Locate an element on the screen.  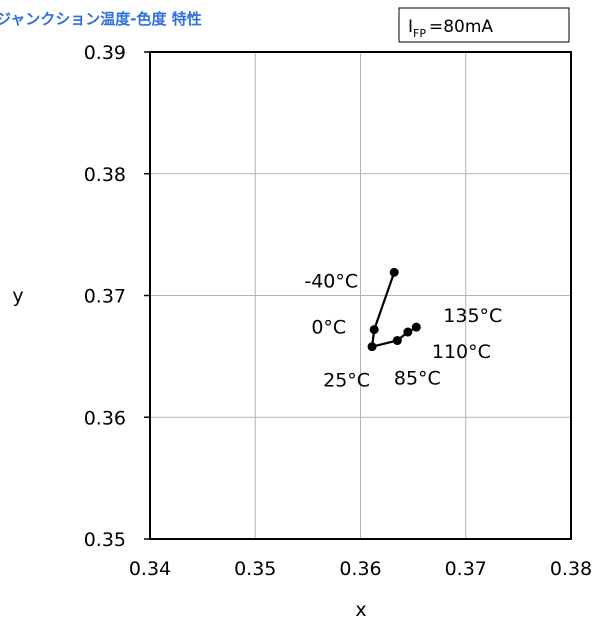
condition-label: IFP =80mA is located at coordinates (450, 28).